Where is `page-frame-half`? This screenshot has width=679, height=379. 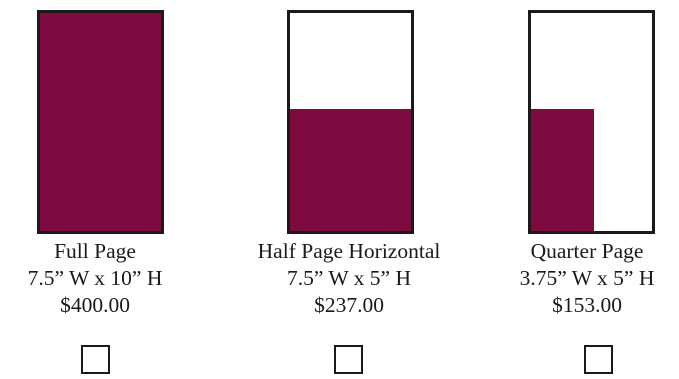 page-frame-half is located at coordinates (350, 122).